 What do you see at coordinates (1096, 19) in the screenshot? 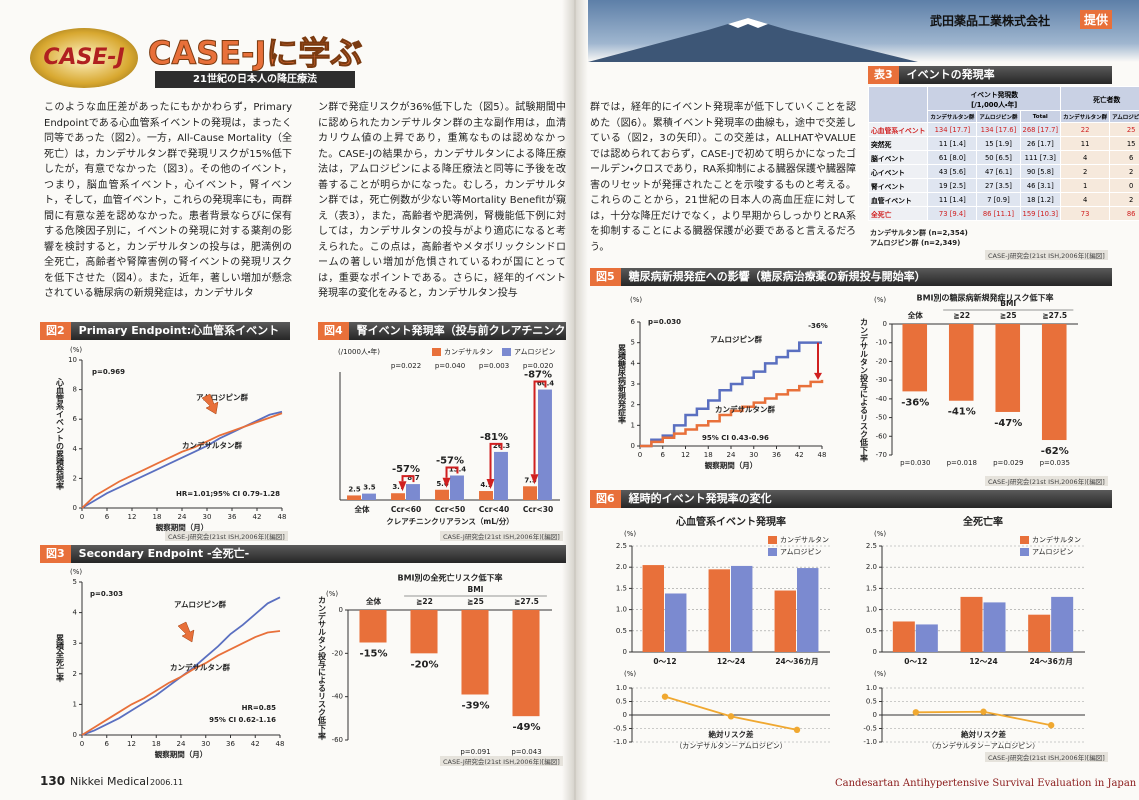
I see `sponsor-tag: 提供` at bounding box center [1096, 19].